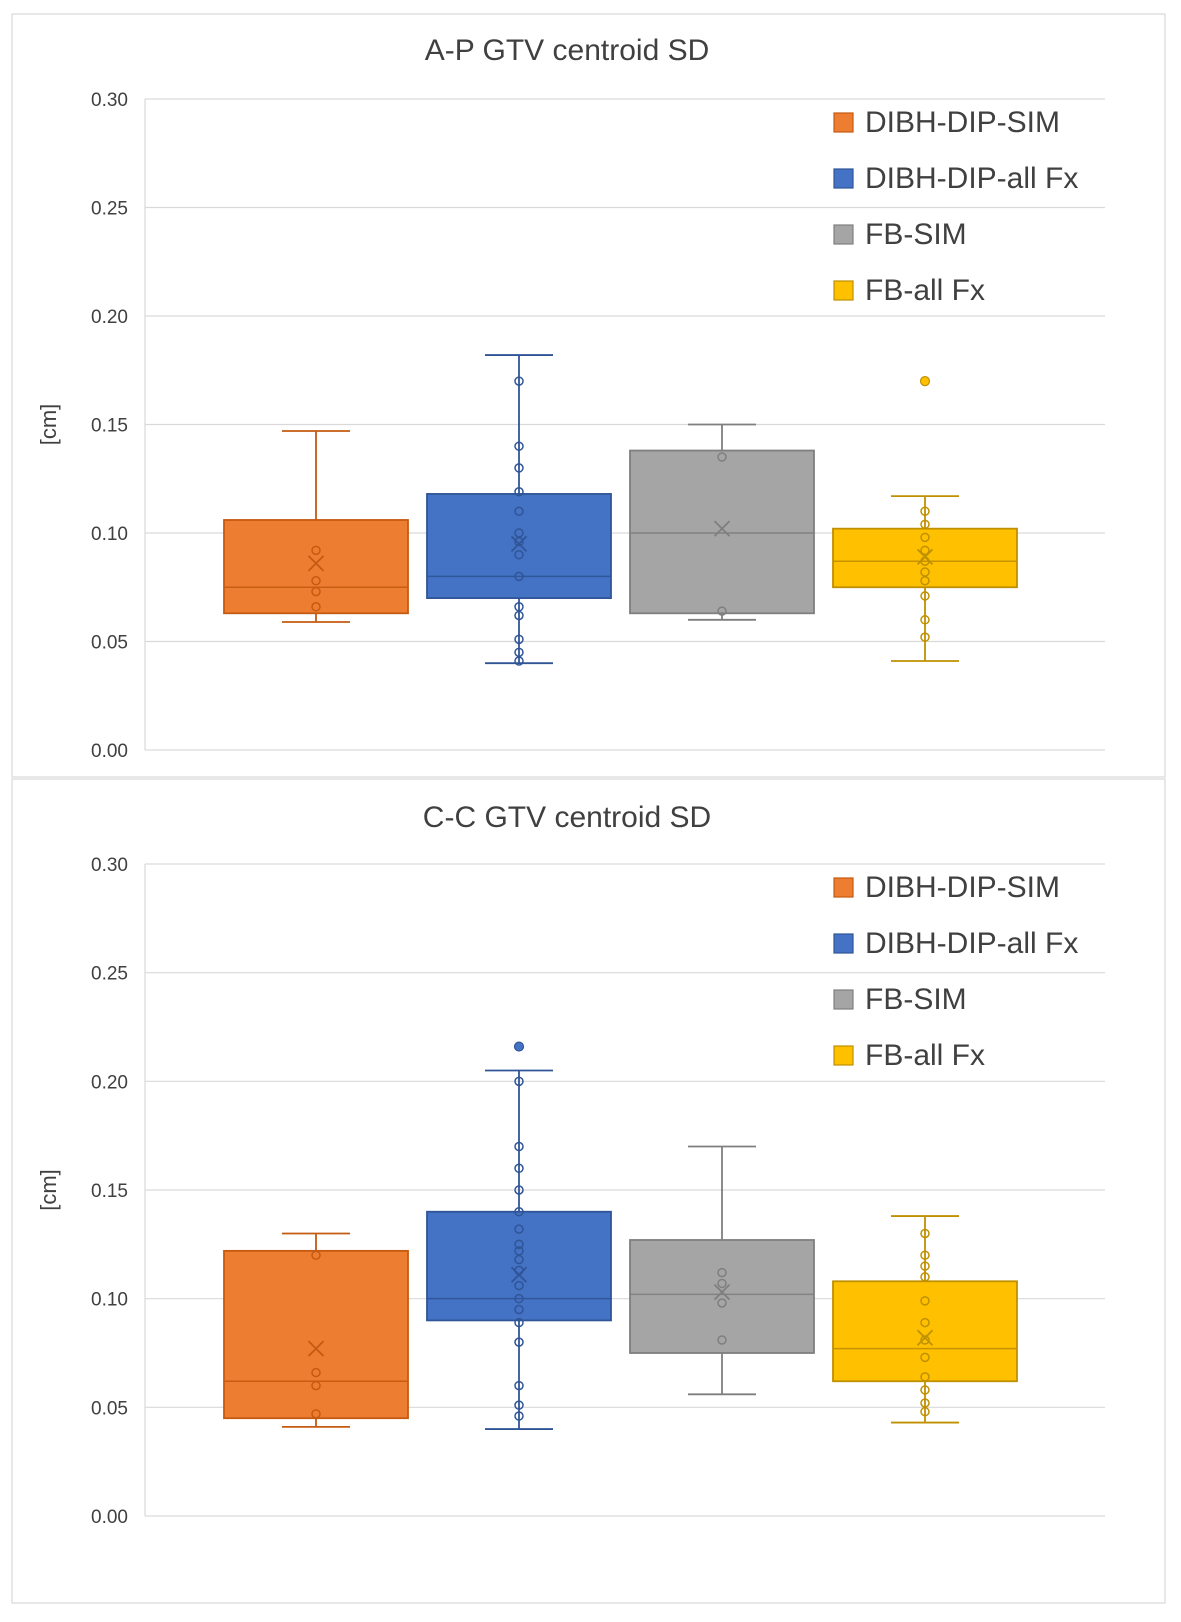 This screenshot has width=1181, height=1622. What do you see at coordinates (109, 974) in the screenshot?
I see `y-tick-label: 0.25` at bounding box center [109, 974].